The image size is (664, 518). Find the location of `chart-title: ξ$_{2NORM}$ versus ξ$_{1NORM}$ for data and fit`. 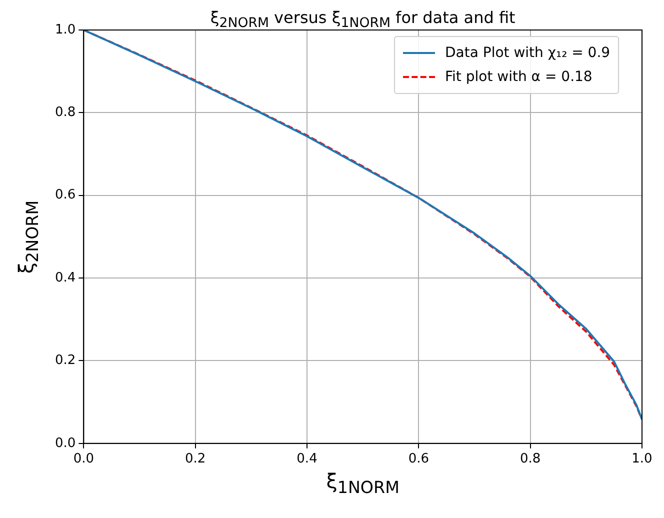

chart-title: ξ$_{2NORM}$ versus ξ$_{1NORM}$ for data and fit is located at coordinates (362, 20).